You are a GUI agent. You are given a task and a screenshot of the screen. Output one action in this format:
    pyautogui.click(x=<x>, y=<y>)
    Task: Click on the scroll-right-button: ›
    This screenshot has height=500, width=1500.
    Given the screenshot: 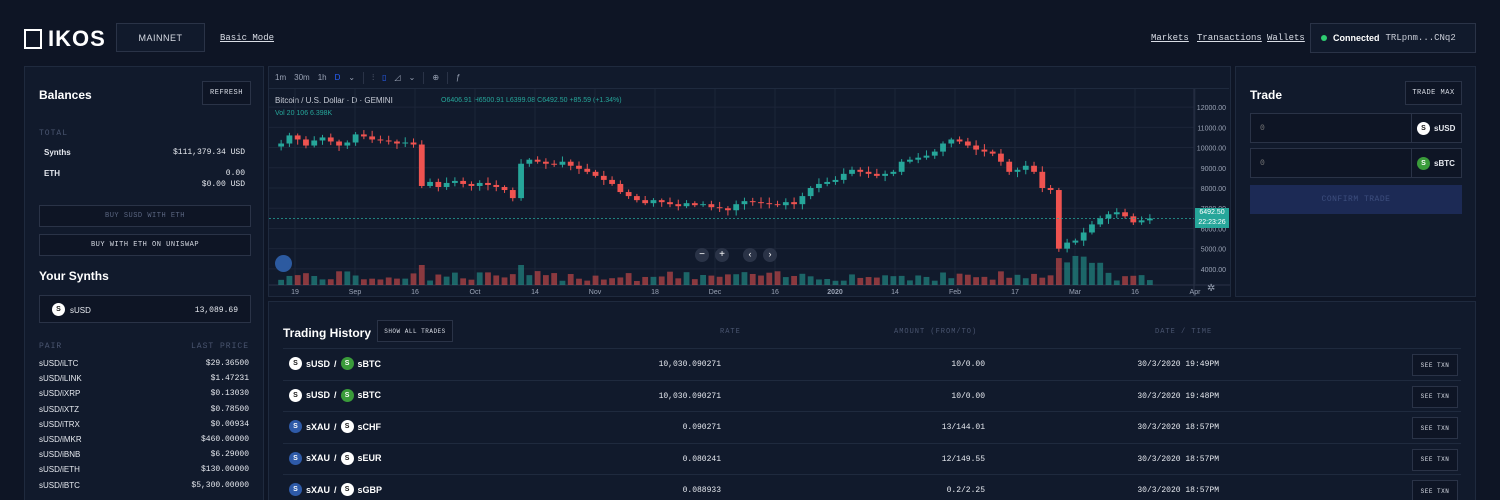 What is the action you would take?
    pyautogui.click(x=770, y=255)
    